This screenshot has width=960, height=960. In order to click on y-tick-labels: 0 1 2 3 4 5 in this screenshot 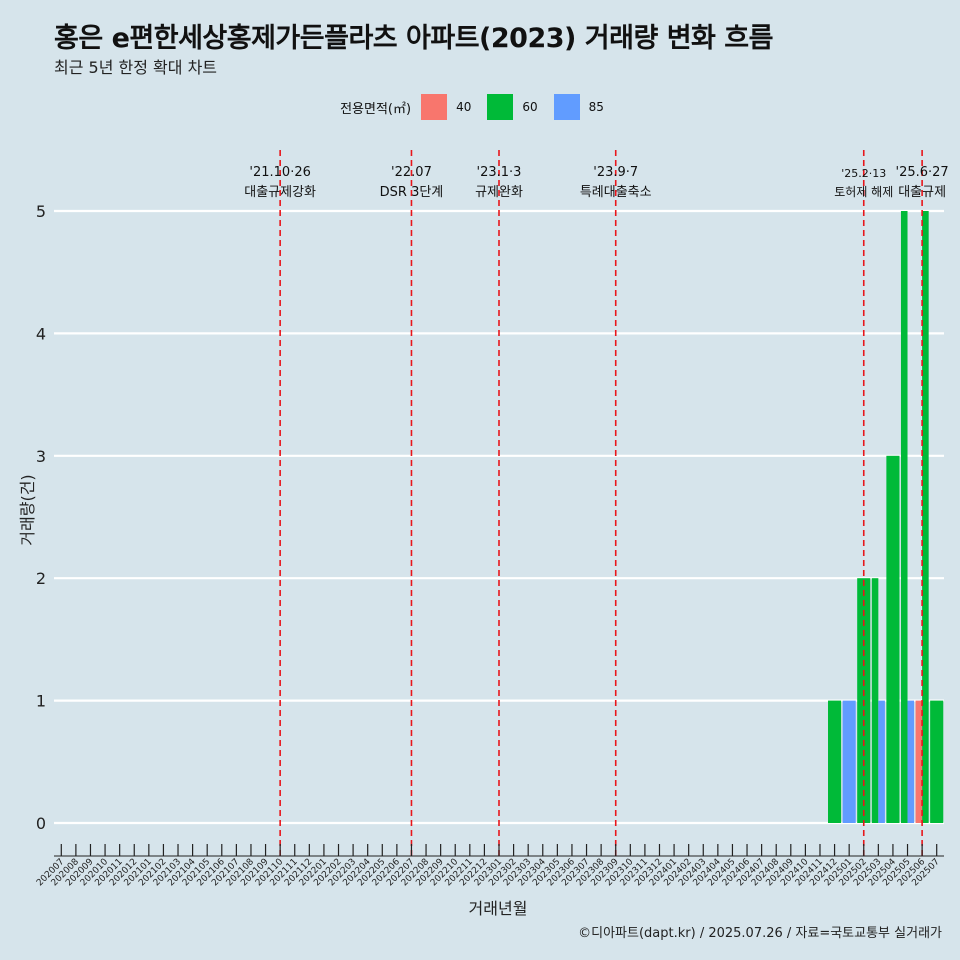, I will do `click(41, 517)`.